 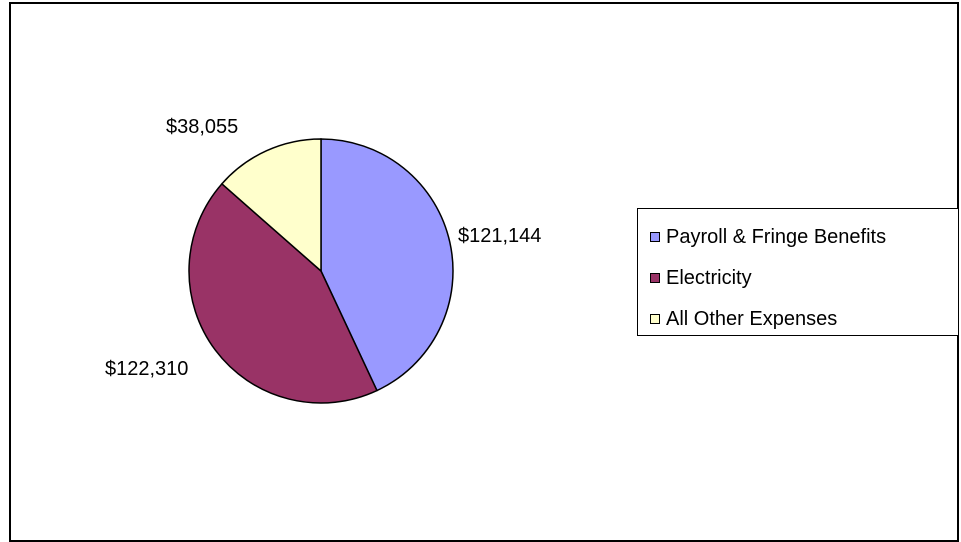 I want to click on legend-swatch-other, so click(x=655, y=319).